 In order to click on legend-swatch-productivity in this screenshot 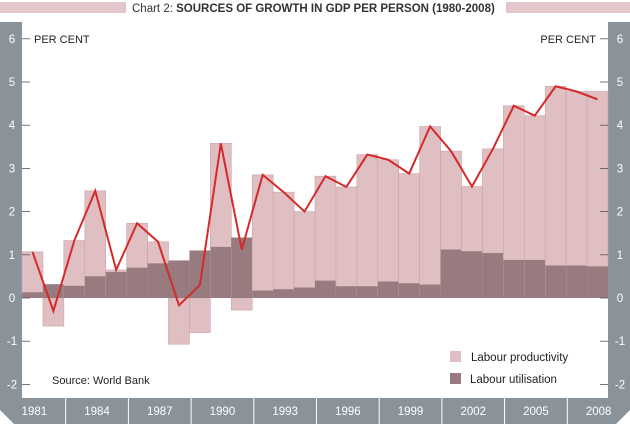, I will do `click(455, 356)`.